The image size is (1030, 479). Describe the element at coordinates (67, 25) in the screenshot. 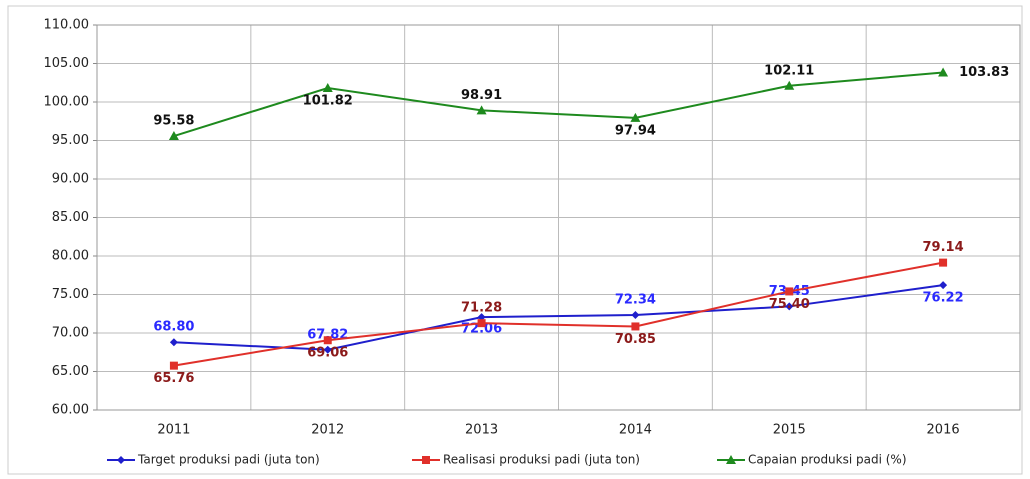

I see `y-tick-label: 110.00` at that location.